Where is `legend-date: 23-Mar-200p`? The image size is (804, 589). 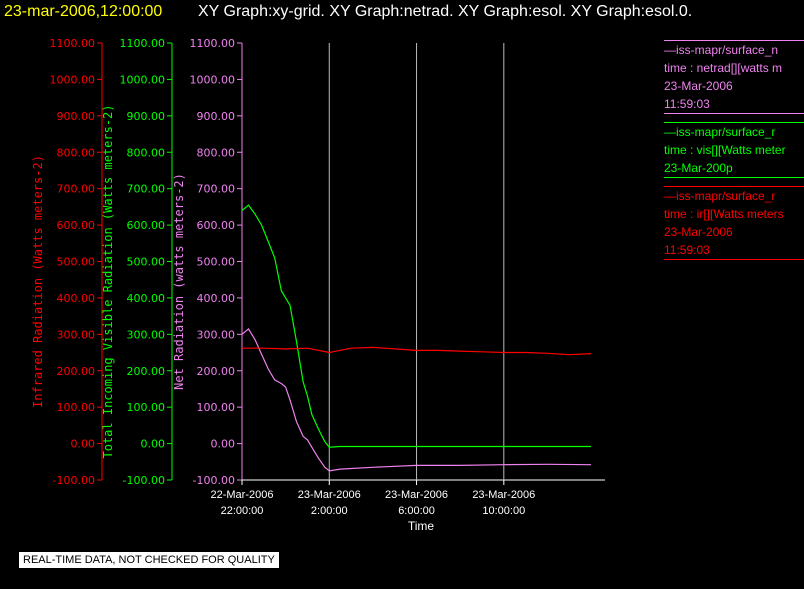
legend-date: 23-Mar-200p is located at coordinates (698, 168).